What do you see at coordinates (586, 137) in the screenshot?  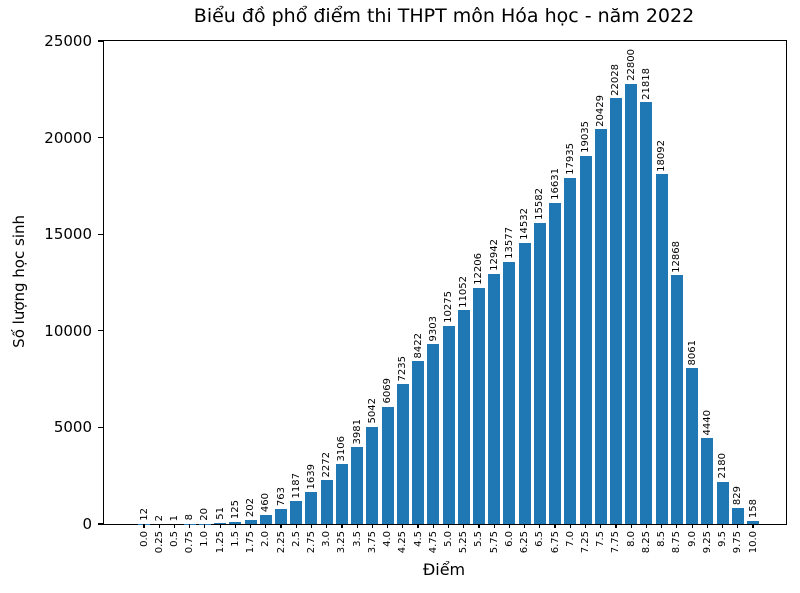 I see `bar-value-label: 19035` at bounding box center [586, 137].